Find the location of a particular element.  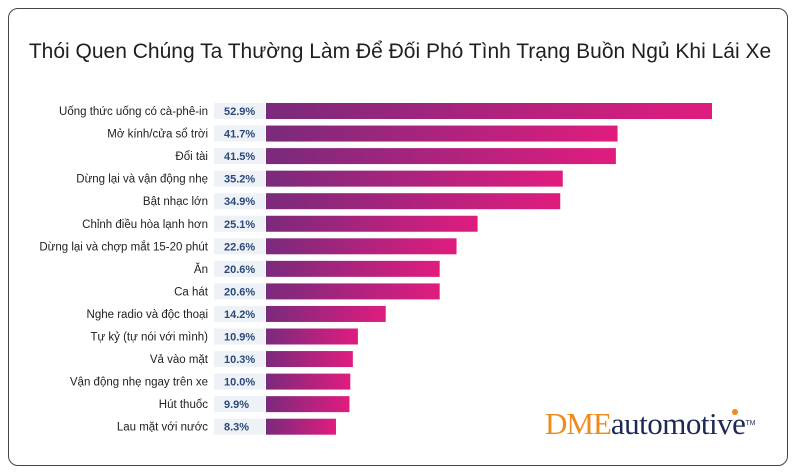

category-label: Dừng lại và chợp mắt 15-20 phút is located at coordinates (123, 246).